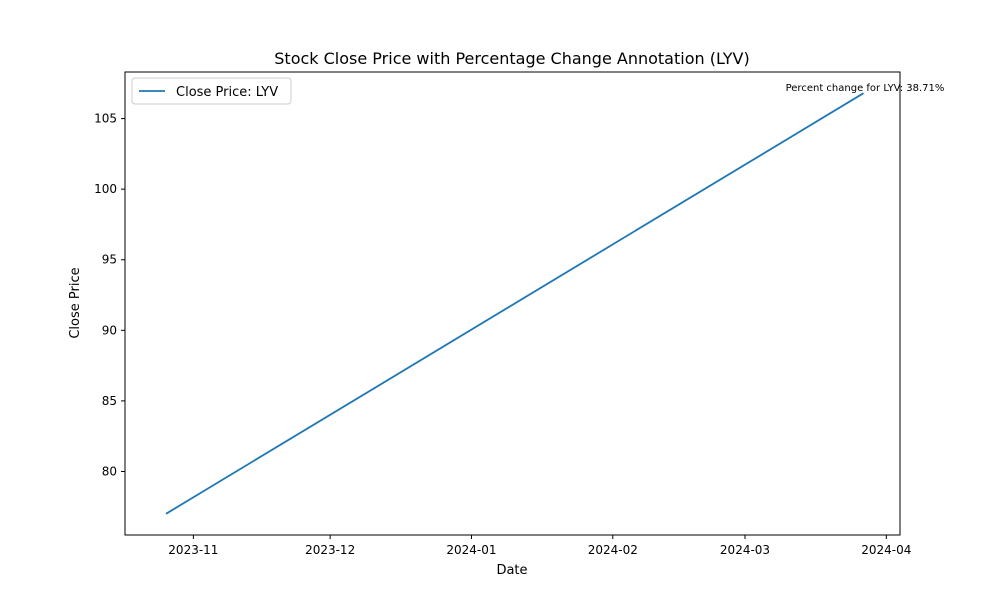 The height and width of the screenshot is (600, 1000). What do you see at coordinates (109, 330) in the screenshot?
I see `y-tick-label: 90` at bounding box center [109, 330].